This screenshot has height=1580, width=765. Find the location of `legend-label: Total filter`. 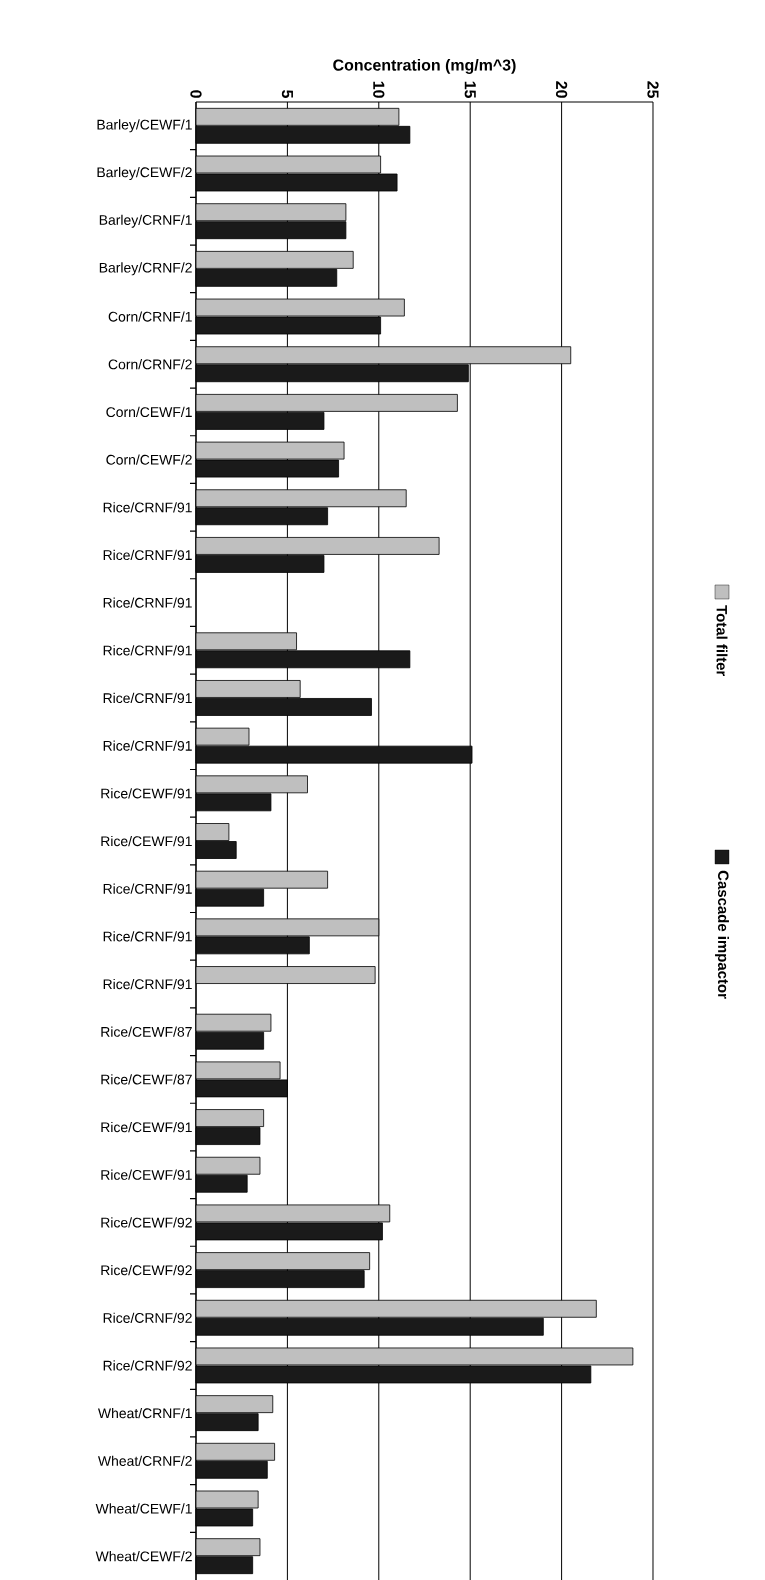

legend-label: Total filter is located at coordinates (722, 641).